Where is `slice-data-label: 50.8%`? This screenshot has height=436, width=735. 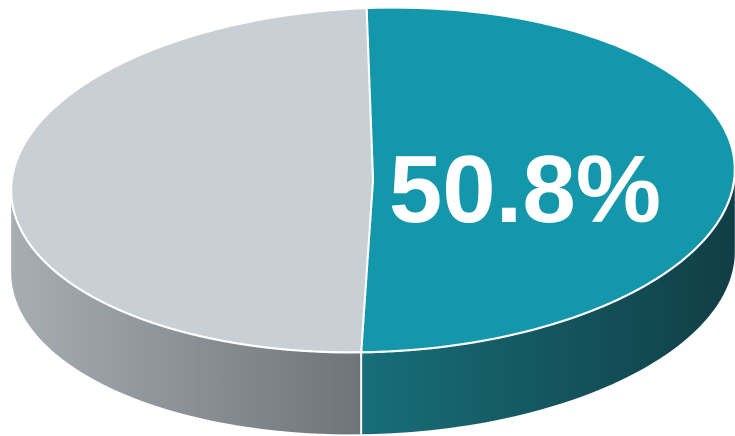 slice-data-label: 50.8% is located at coordinates (525, 189).